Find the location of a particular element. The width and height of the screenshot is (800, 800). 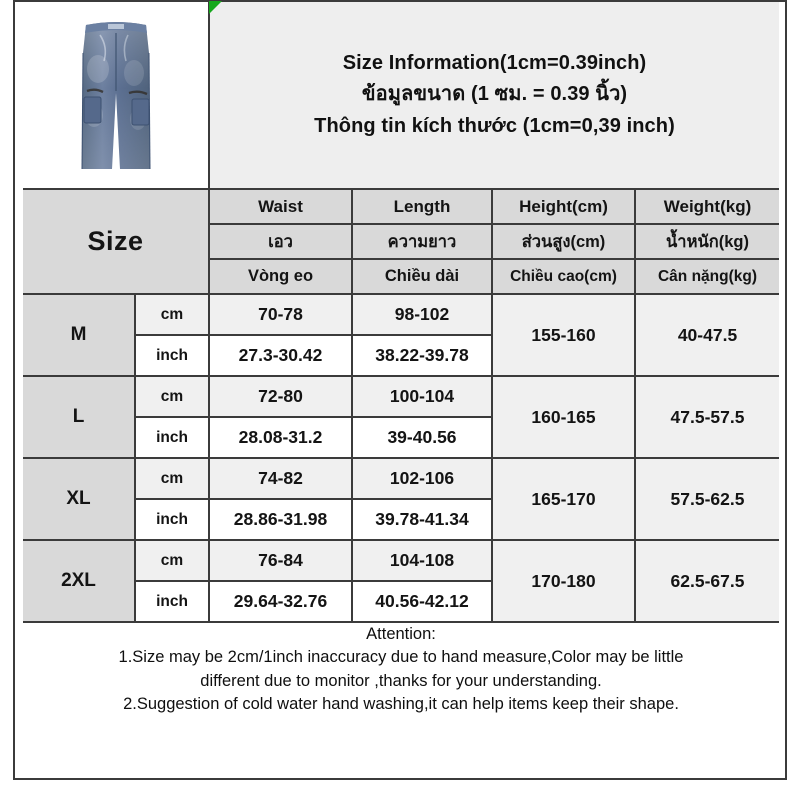

col-header-height-en: Height(cm) is located at coordinates (563, 206).